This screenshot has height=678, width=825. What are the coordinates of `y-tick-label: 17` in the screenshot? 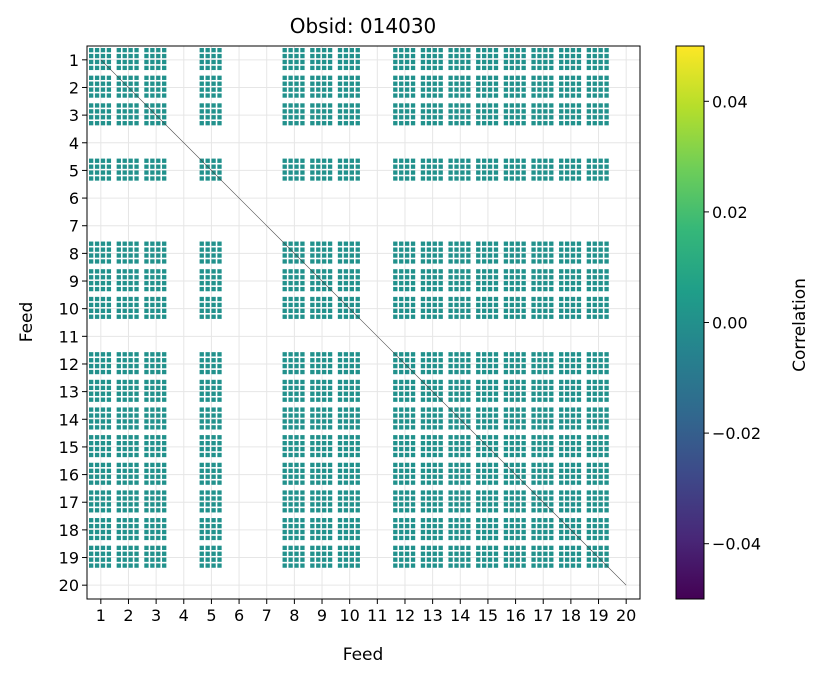 It's located at (69, 502).